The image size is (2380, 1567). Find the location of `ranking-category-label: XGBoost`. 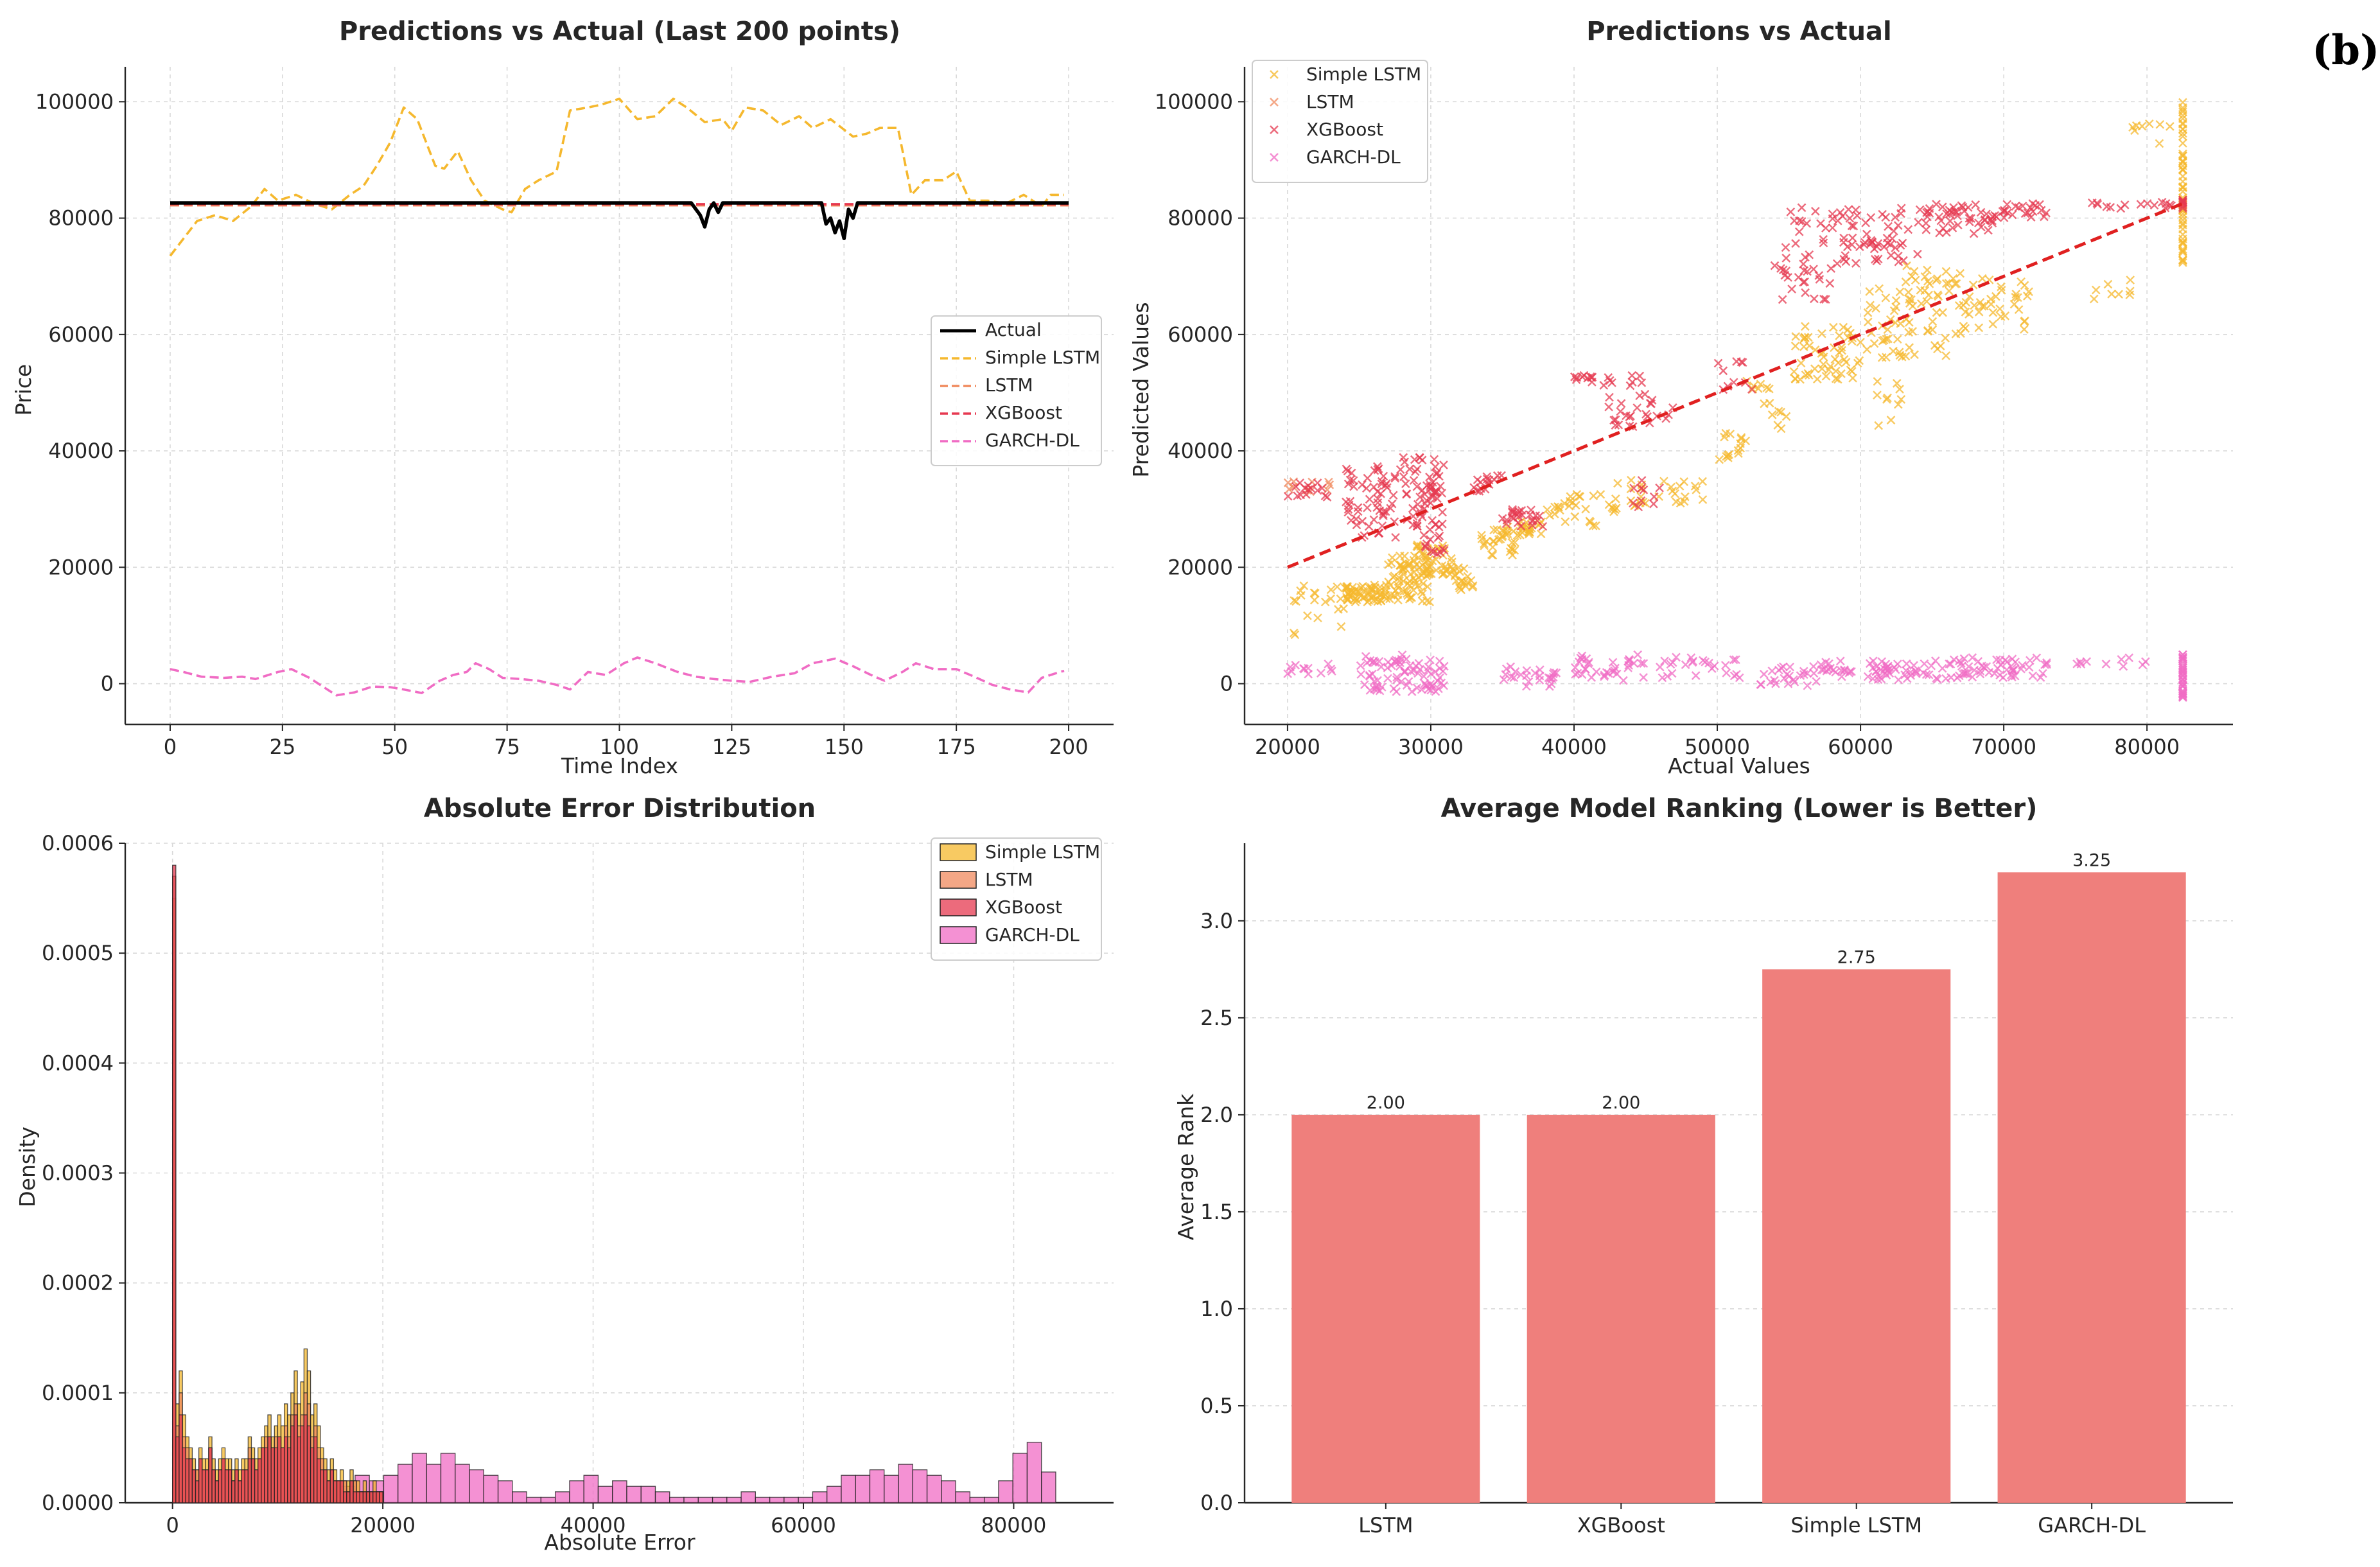

ranking-category-label: XGBoost is located at coordinates (1621, 1525).